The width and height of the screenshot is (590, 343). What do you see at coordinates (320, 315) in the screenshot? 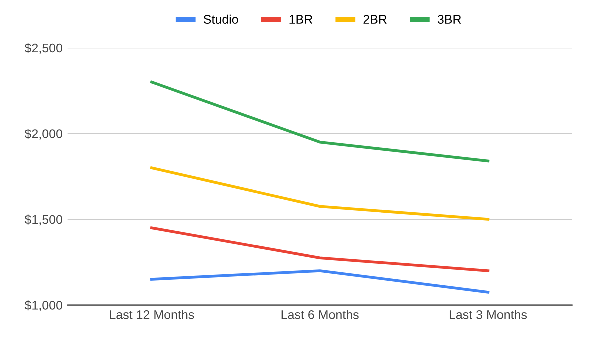
I see `x-tick-label: Last 6 Months` at bounding box center [320, 315].